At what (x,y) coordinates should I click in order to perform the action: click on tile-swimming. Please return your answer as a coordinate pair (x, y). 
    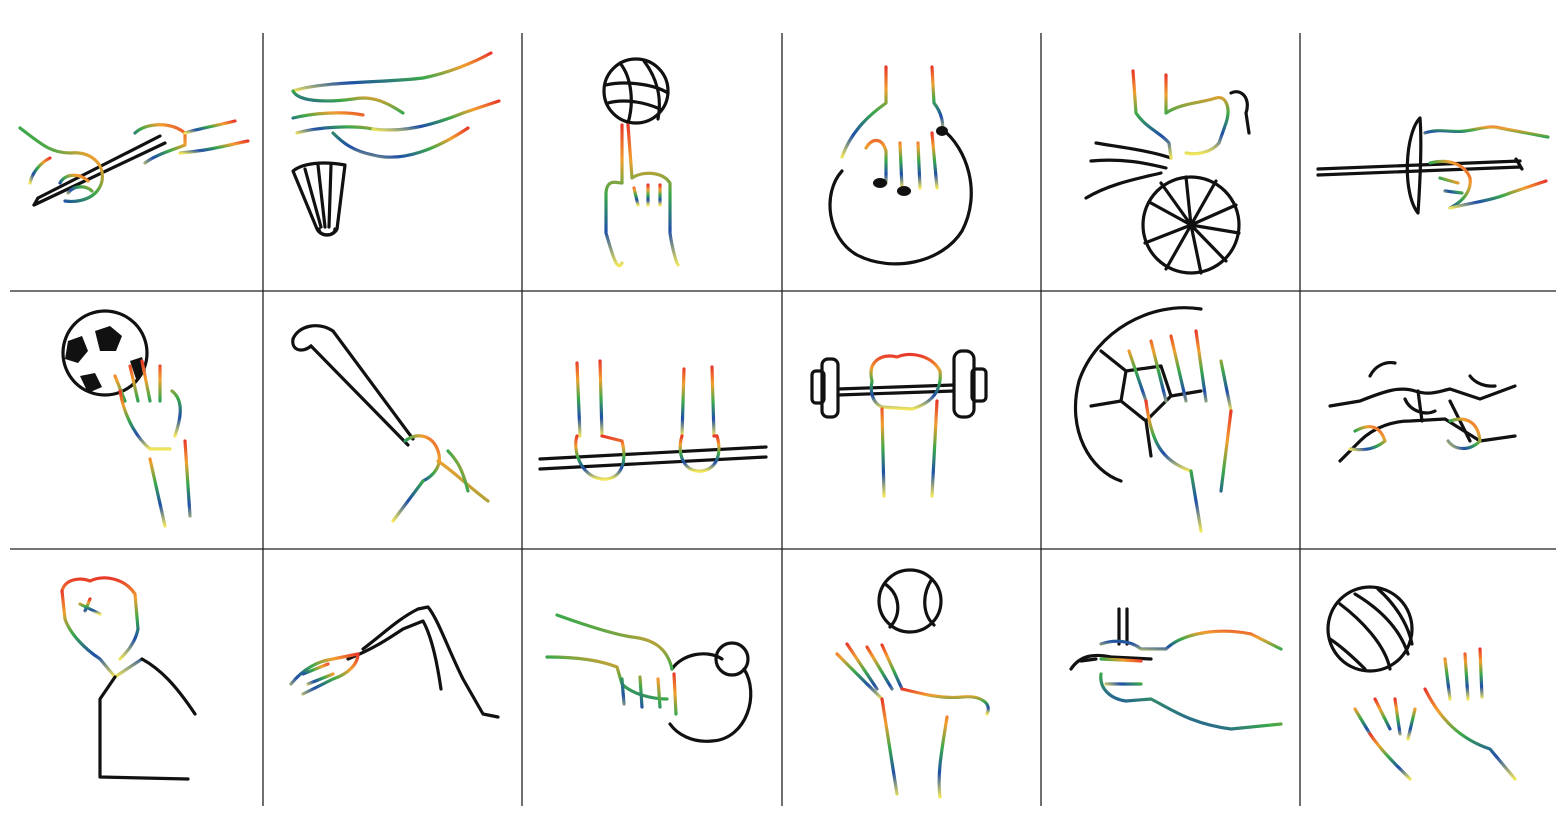
    Looking at the image, I should click on (392, 677).